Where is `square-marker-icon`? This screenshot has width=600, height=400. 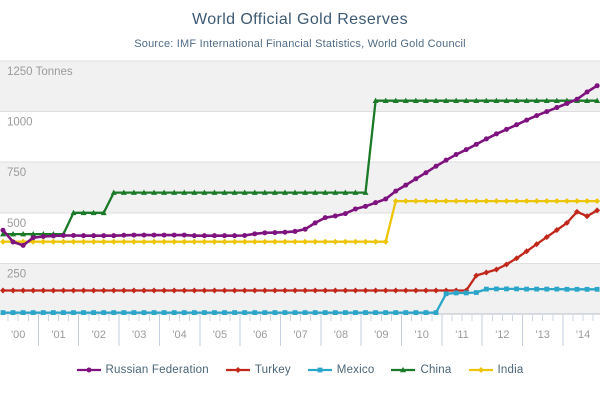
square-marker-icon is located at coordinates (319, 370).